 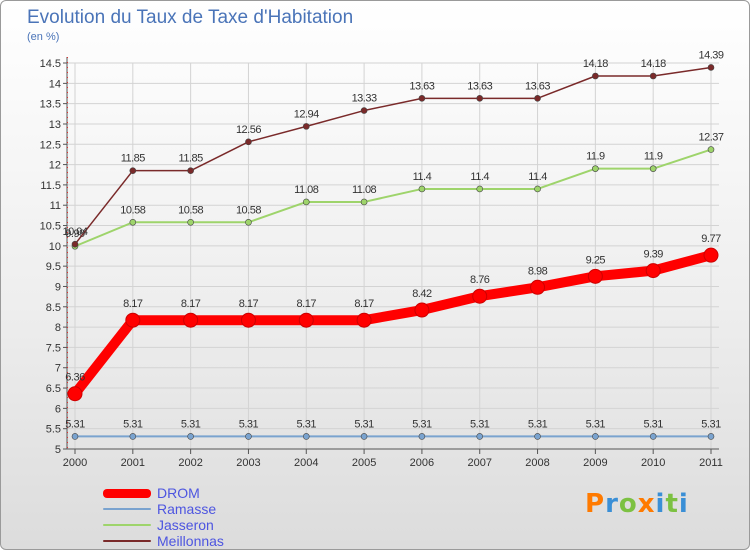 I want to click on x-tick-label: 2004, so click(x=306, y=463).